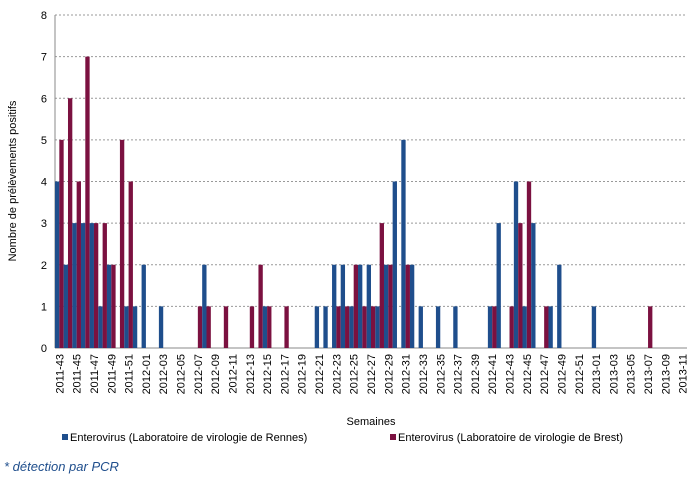 The image size is (697, 482). What do you see at coordinates (389, 374) in the screenshot?
I see `x-tick-label: 2012-29` at bounding box center [389, 374].